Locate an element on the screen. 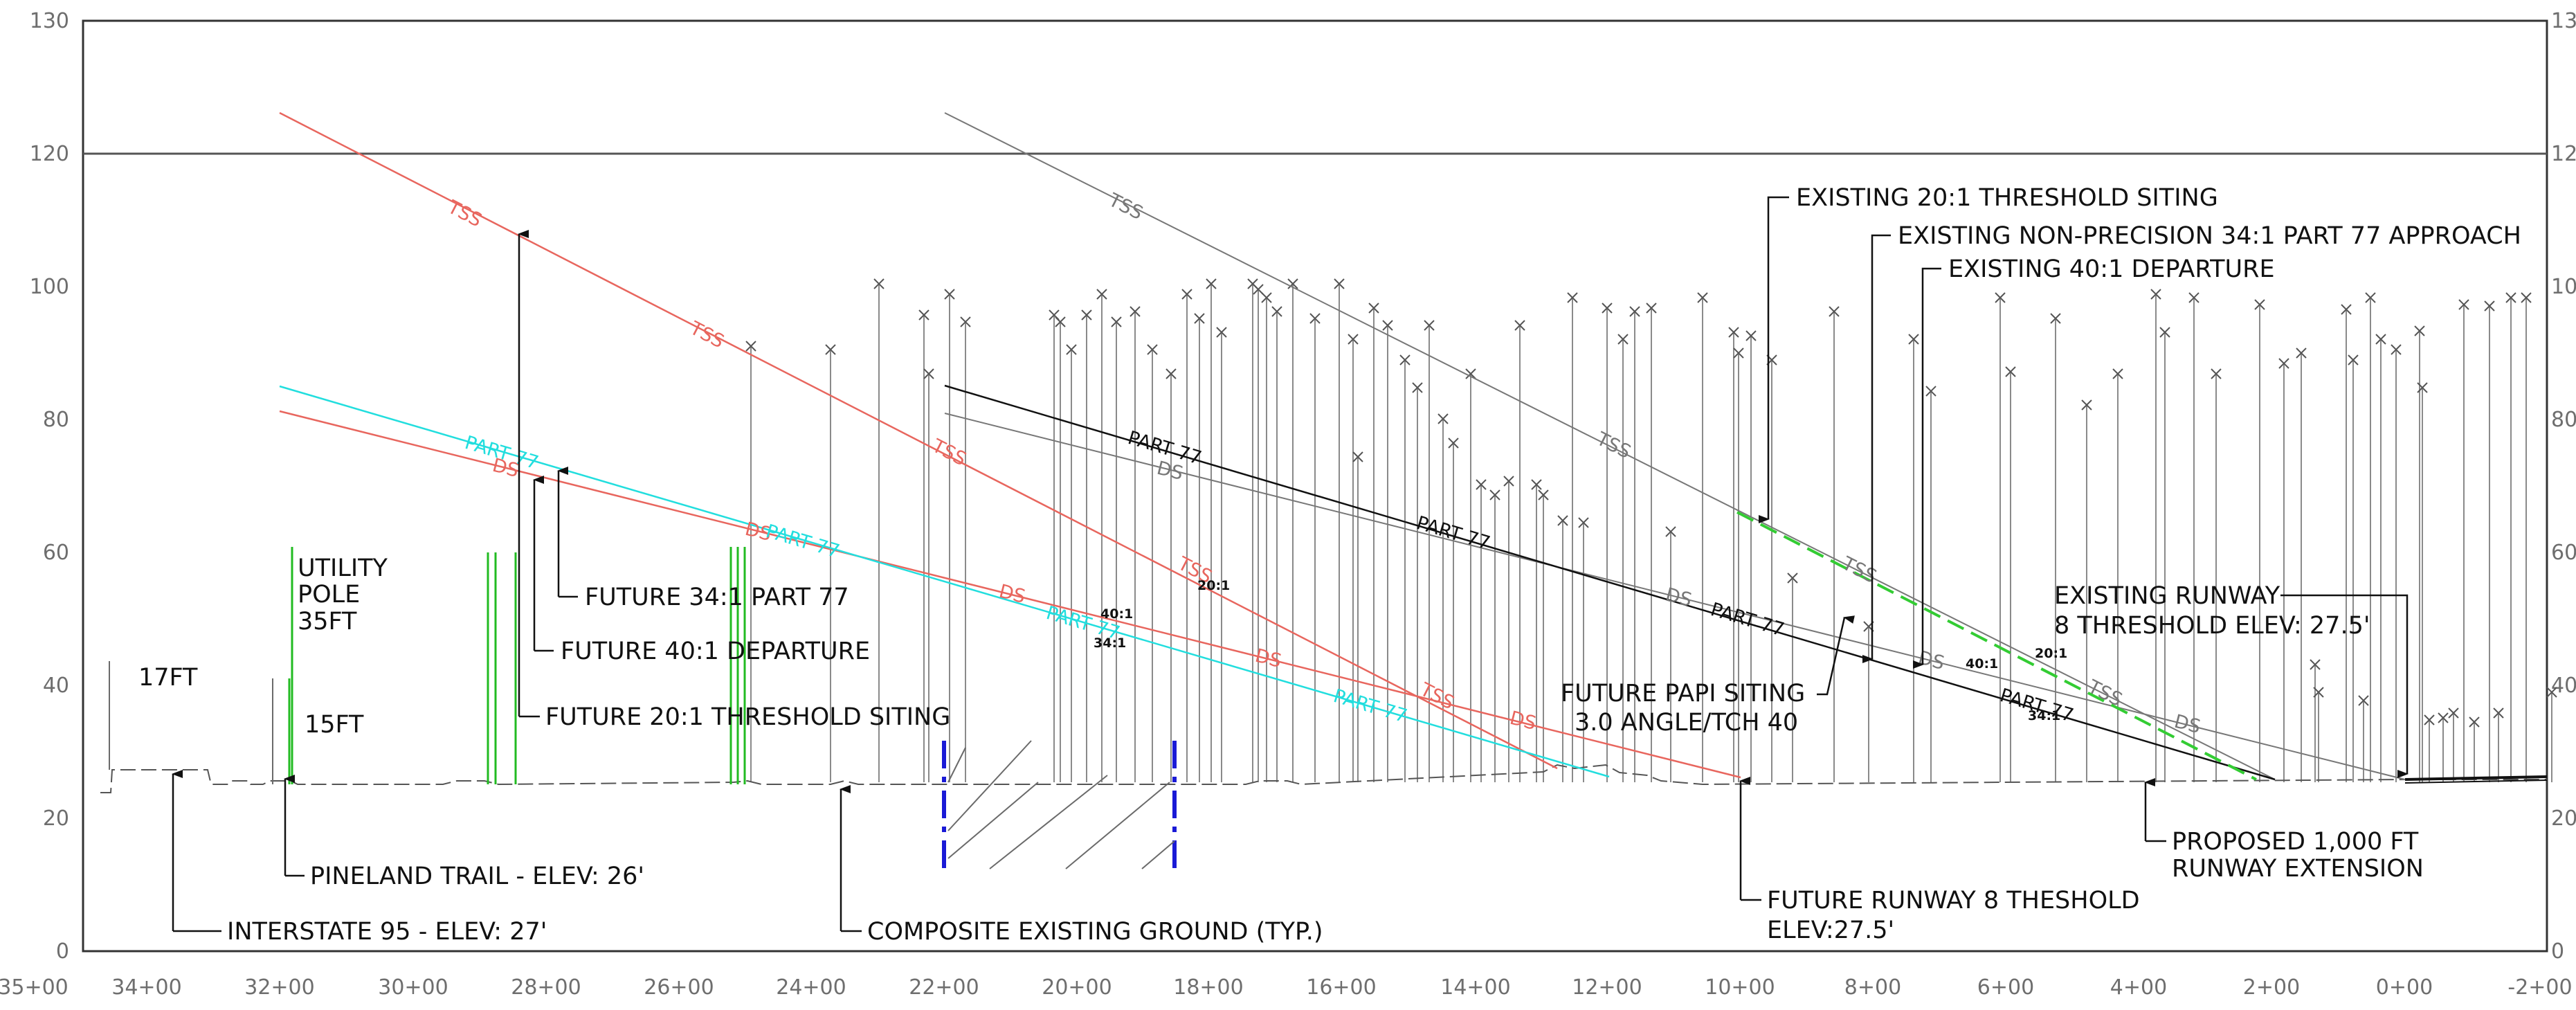  label-utility-1: UTILITY is located at coordinates (343, 568).